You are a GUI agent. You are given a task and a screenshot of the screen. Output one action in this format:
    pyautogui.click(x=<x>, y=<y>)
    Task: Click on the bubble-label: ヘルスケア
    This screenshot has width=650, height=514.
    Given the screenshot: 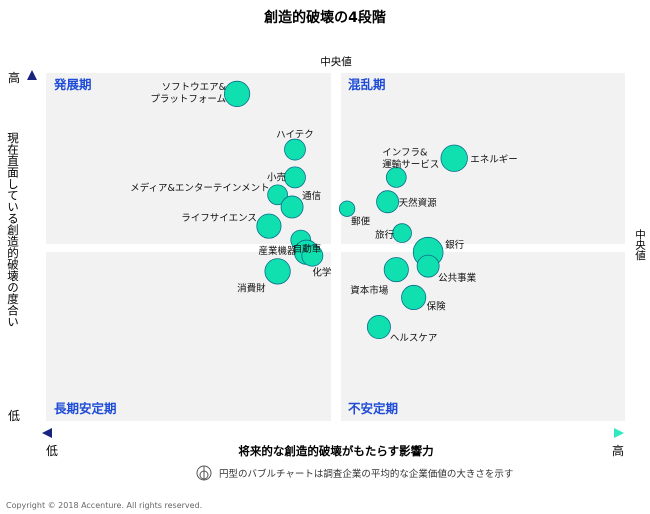 What is the action you would take?
    pyautogui.click(x=414, y=338)
    